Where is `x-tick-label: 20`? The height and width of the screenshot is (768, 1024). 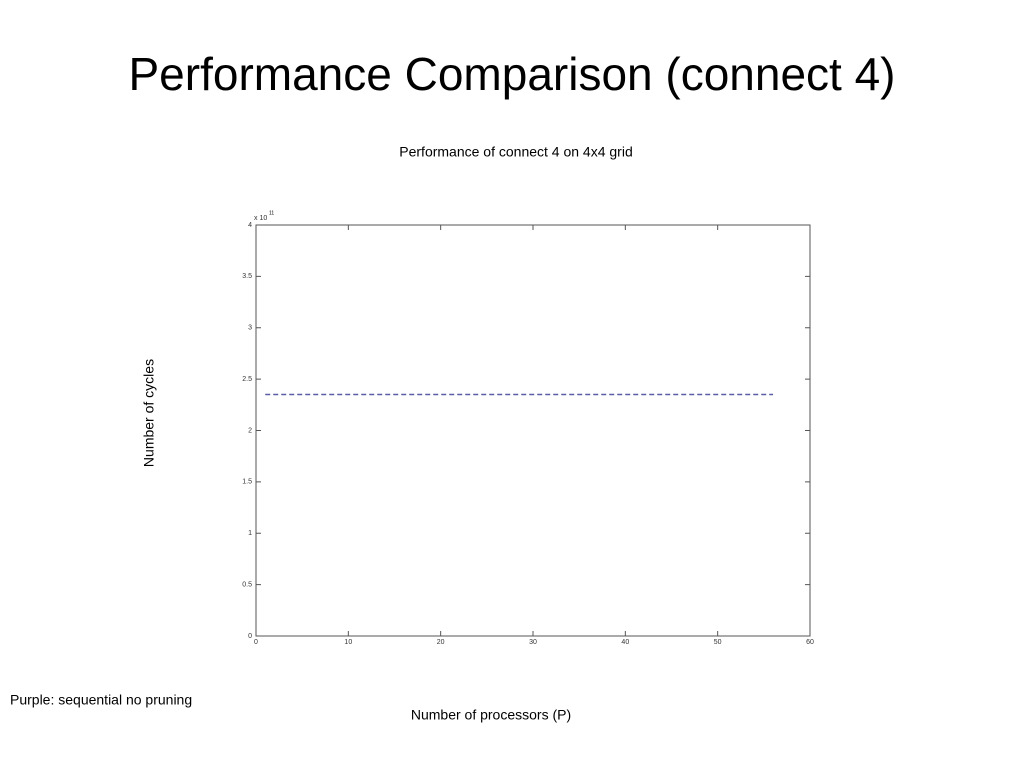 x-tick-label: 20 is located at coordinates (441, 642).